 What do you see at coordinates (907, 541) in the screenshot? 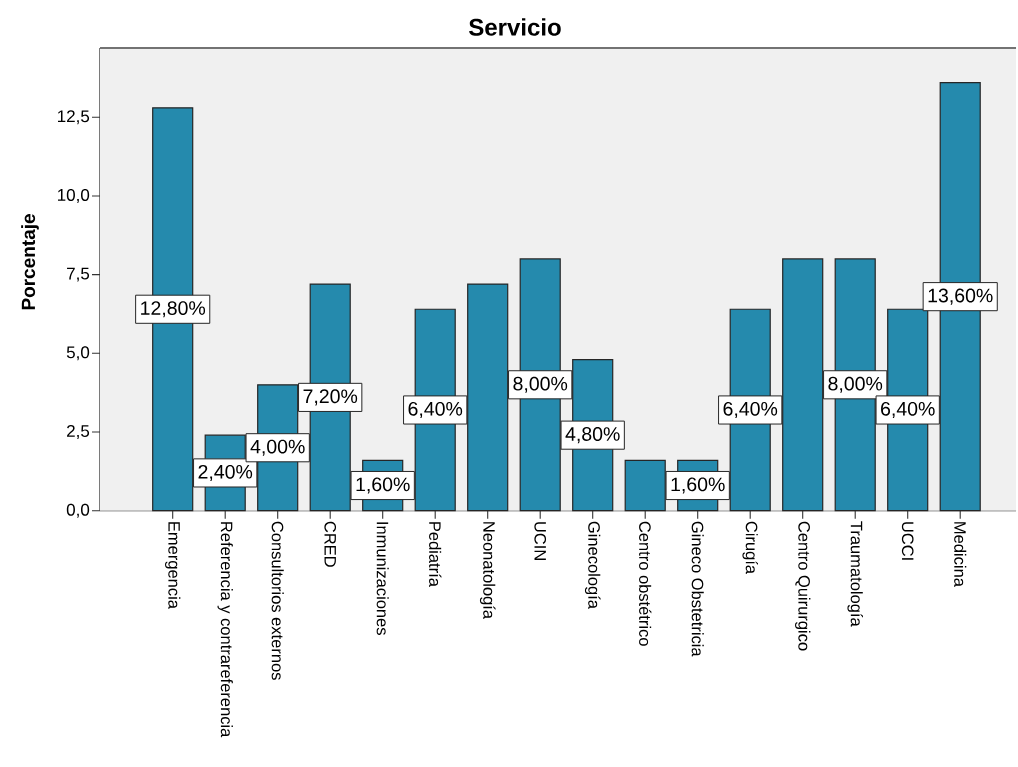
I see `x-tick-label: UCCI` at bounding box center [907, 541].